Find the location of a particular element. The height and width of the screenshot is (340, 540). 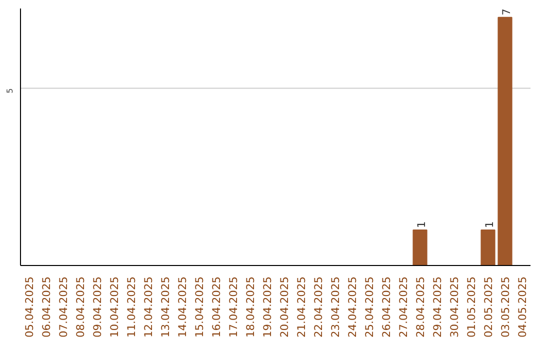

x-tick-label: 09.04.2025 is located at coordinates (97, 307).